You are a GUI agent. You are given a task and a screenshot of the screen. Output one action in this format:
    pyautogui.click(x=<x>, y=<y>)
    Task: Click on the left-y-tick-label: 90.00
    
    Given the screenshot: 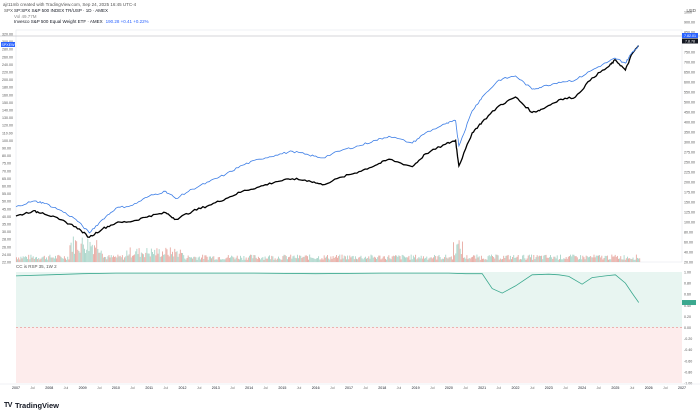 What is the action you would take?
    pyautogui.click(x=6, y=149)
    